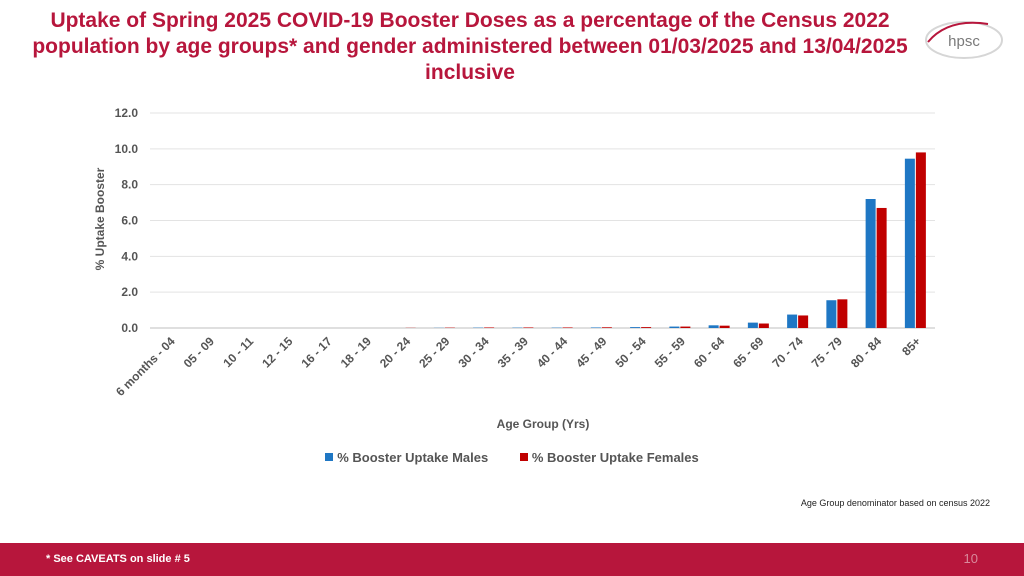 The width and height of the screenshot is (1024, 576). I want to click on legend-item-females: % Booster Uptake Females, so click(609, 457).